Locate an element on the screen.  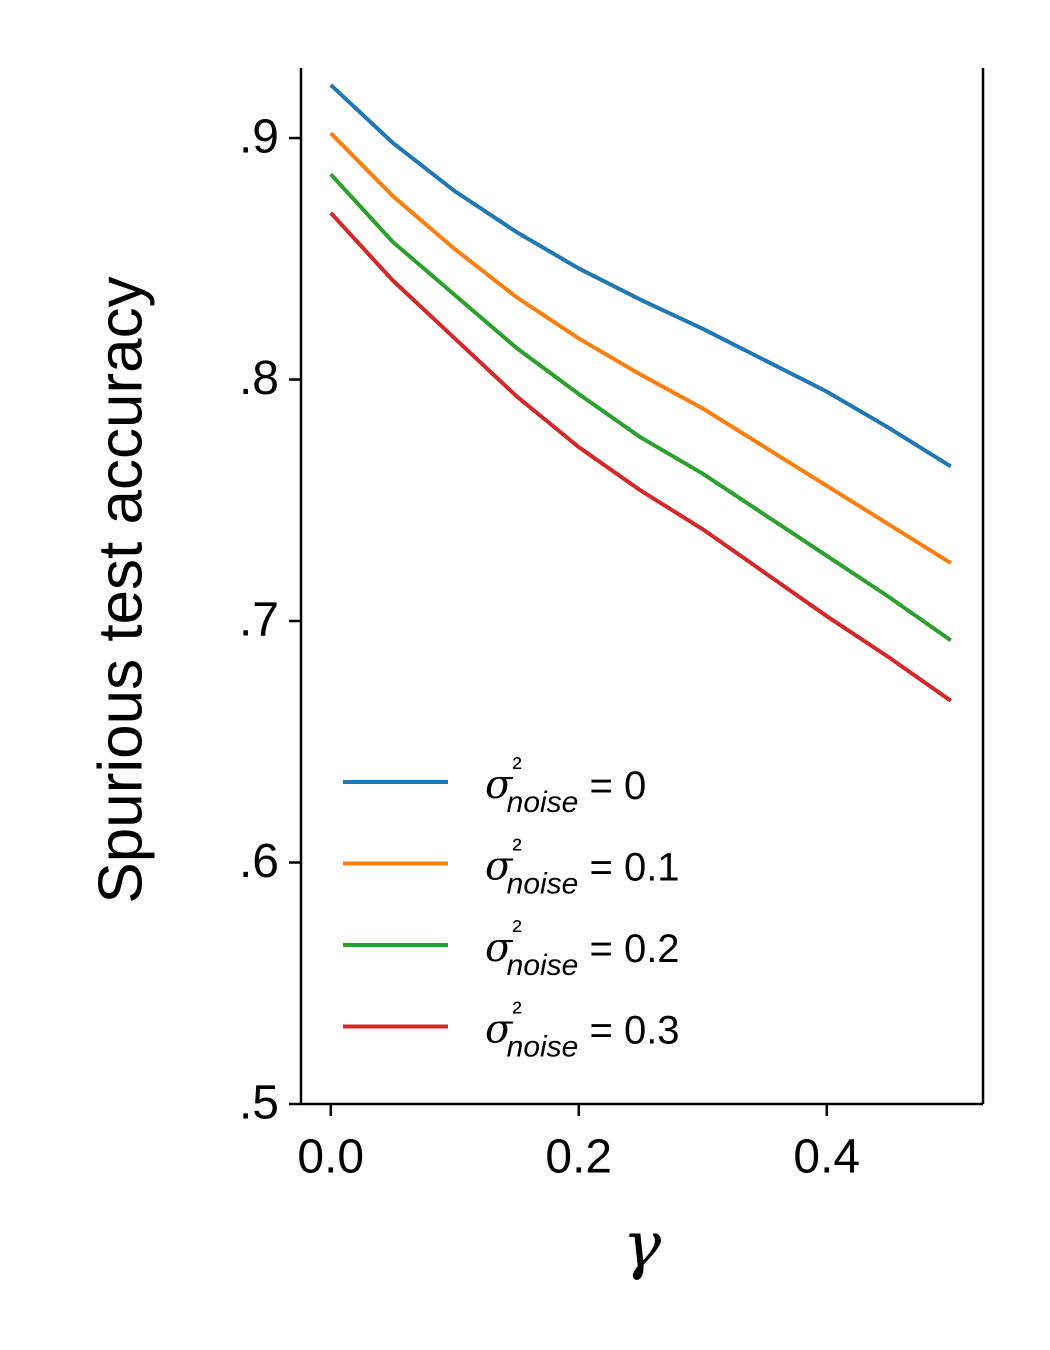
x-tick-label: 0.0 is located at coordinates (330, 1157).